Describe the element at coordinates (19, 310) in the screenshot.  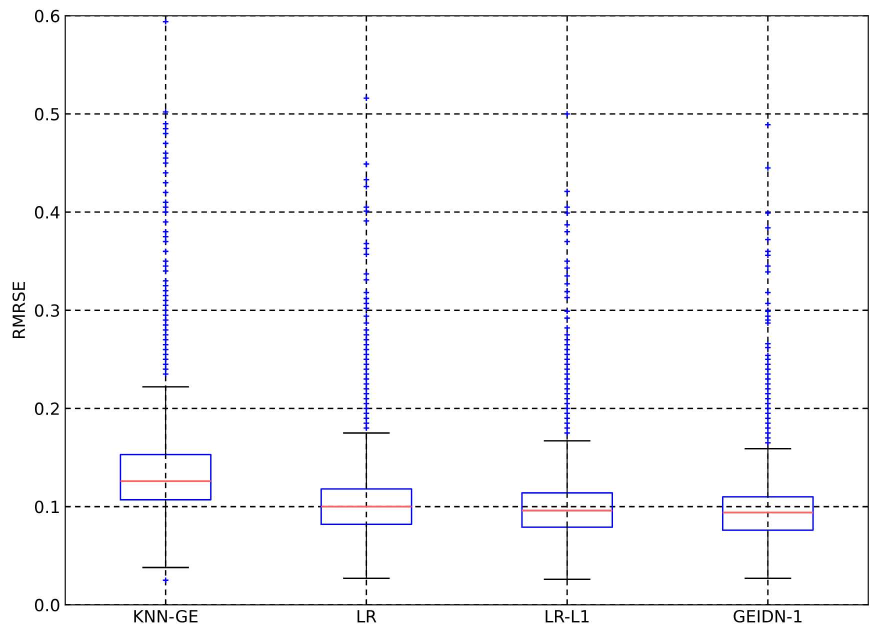
I see `y-axis-title: RMRSE` at that location.